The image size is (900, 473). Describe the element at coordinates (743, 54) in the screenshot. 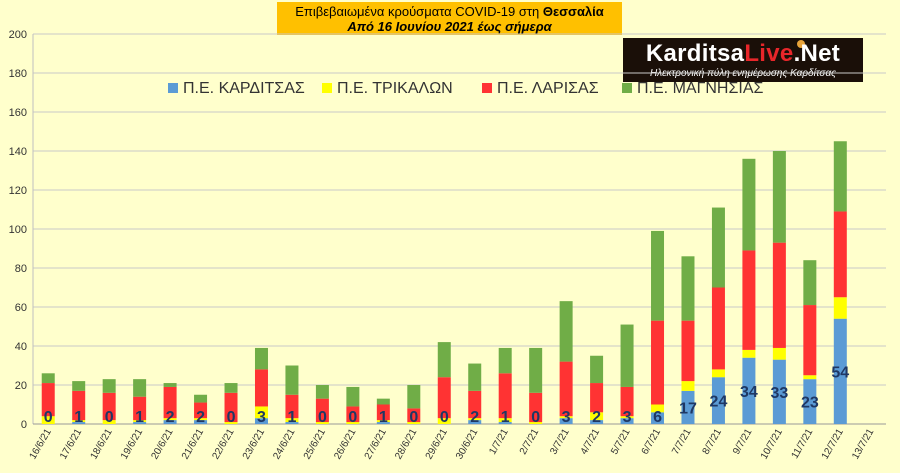

I see `logo-name: KarditsaLive.Net` at that location.